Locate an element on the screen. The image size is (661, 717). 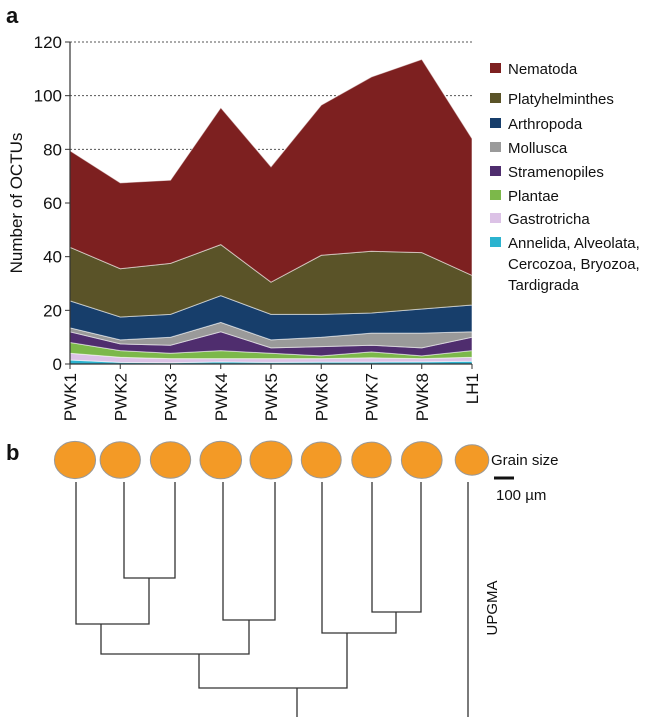
grain-circle-pwk5 is located at coordinates (271, 460).